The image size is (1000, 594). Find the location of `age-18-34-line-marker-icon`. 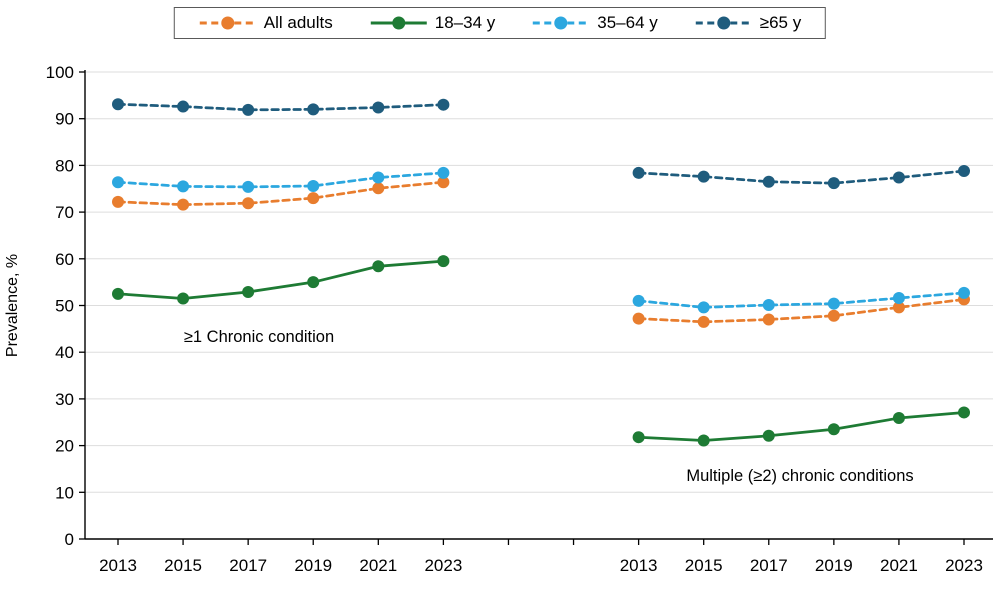

age-18-34-line-marker-icon is located at coordinates (398, 23).